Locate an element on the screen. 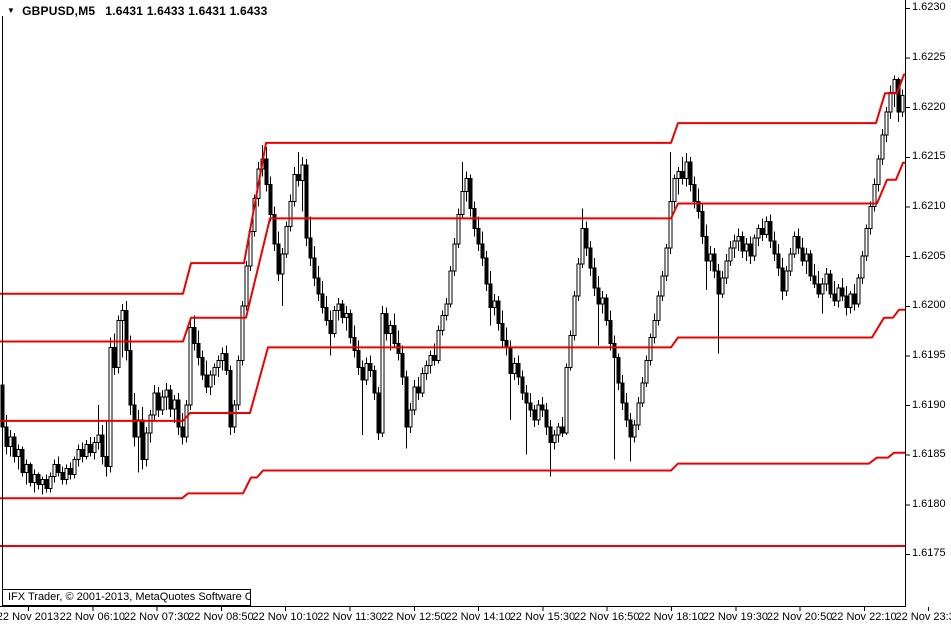 This screenshot has height=626, width=951. price-tick-label: 1.6175 is located at coordinates (929, 553).